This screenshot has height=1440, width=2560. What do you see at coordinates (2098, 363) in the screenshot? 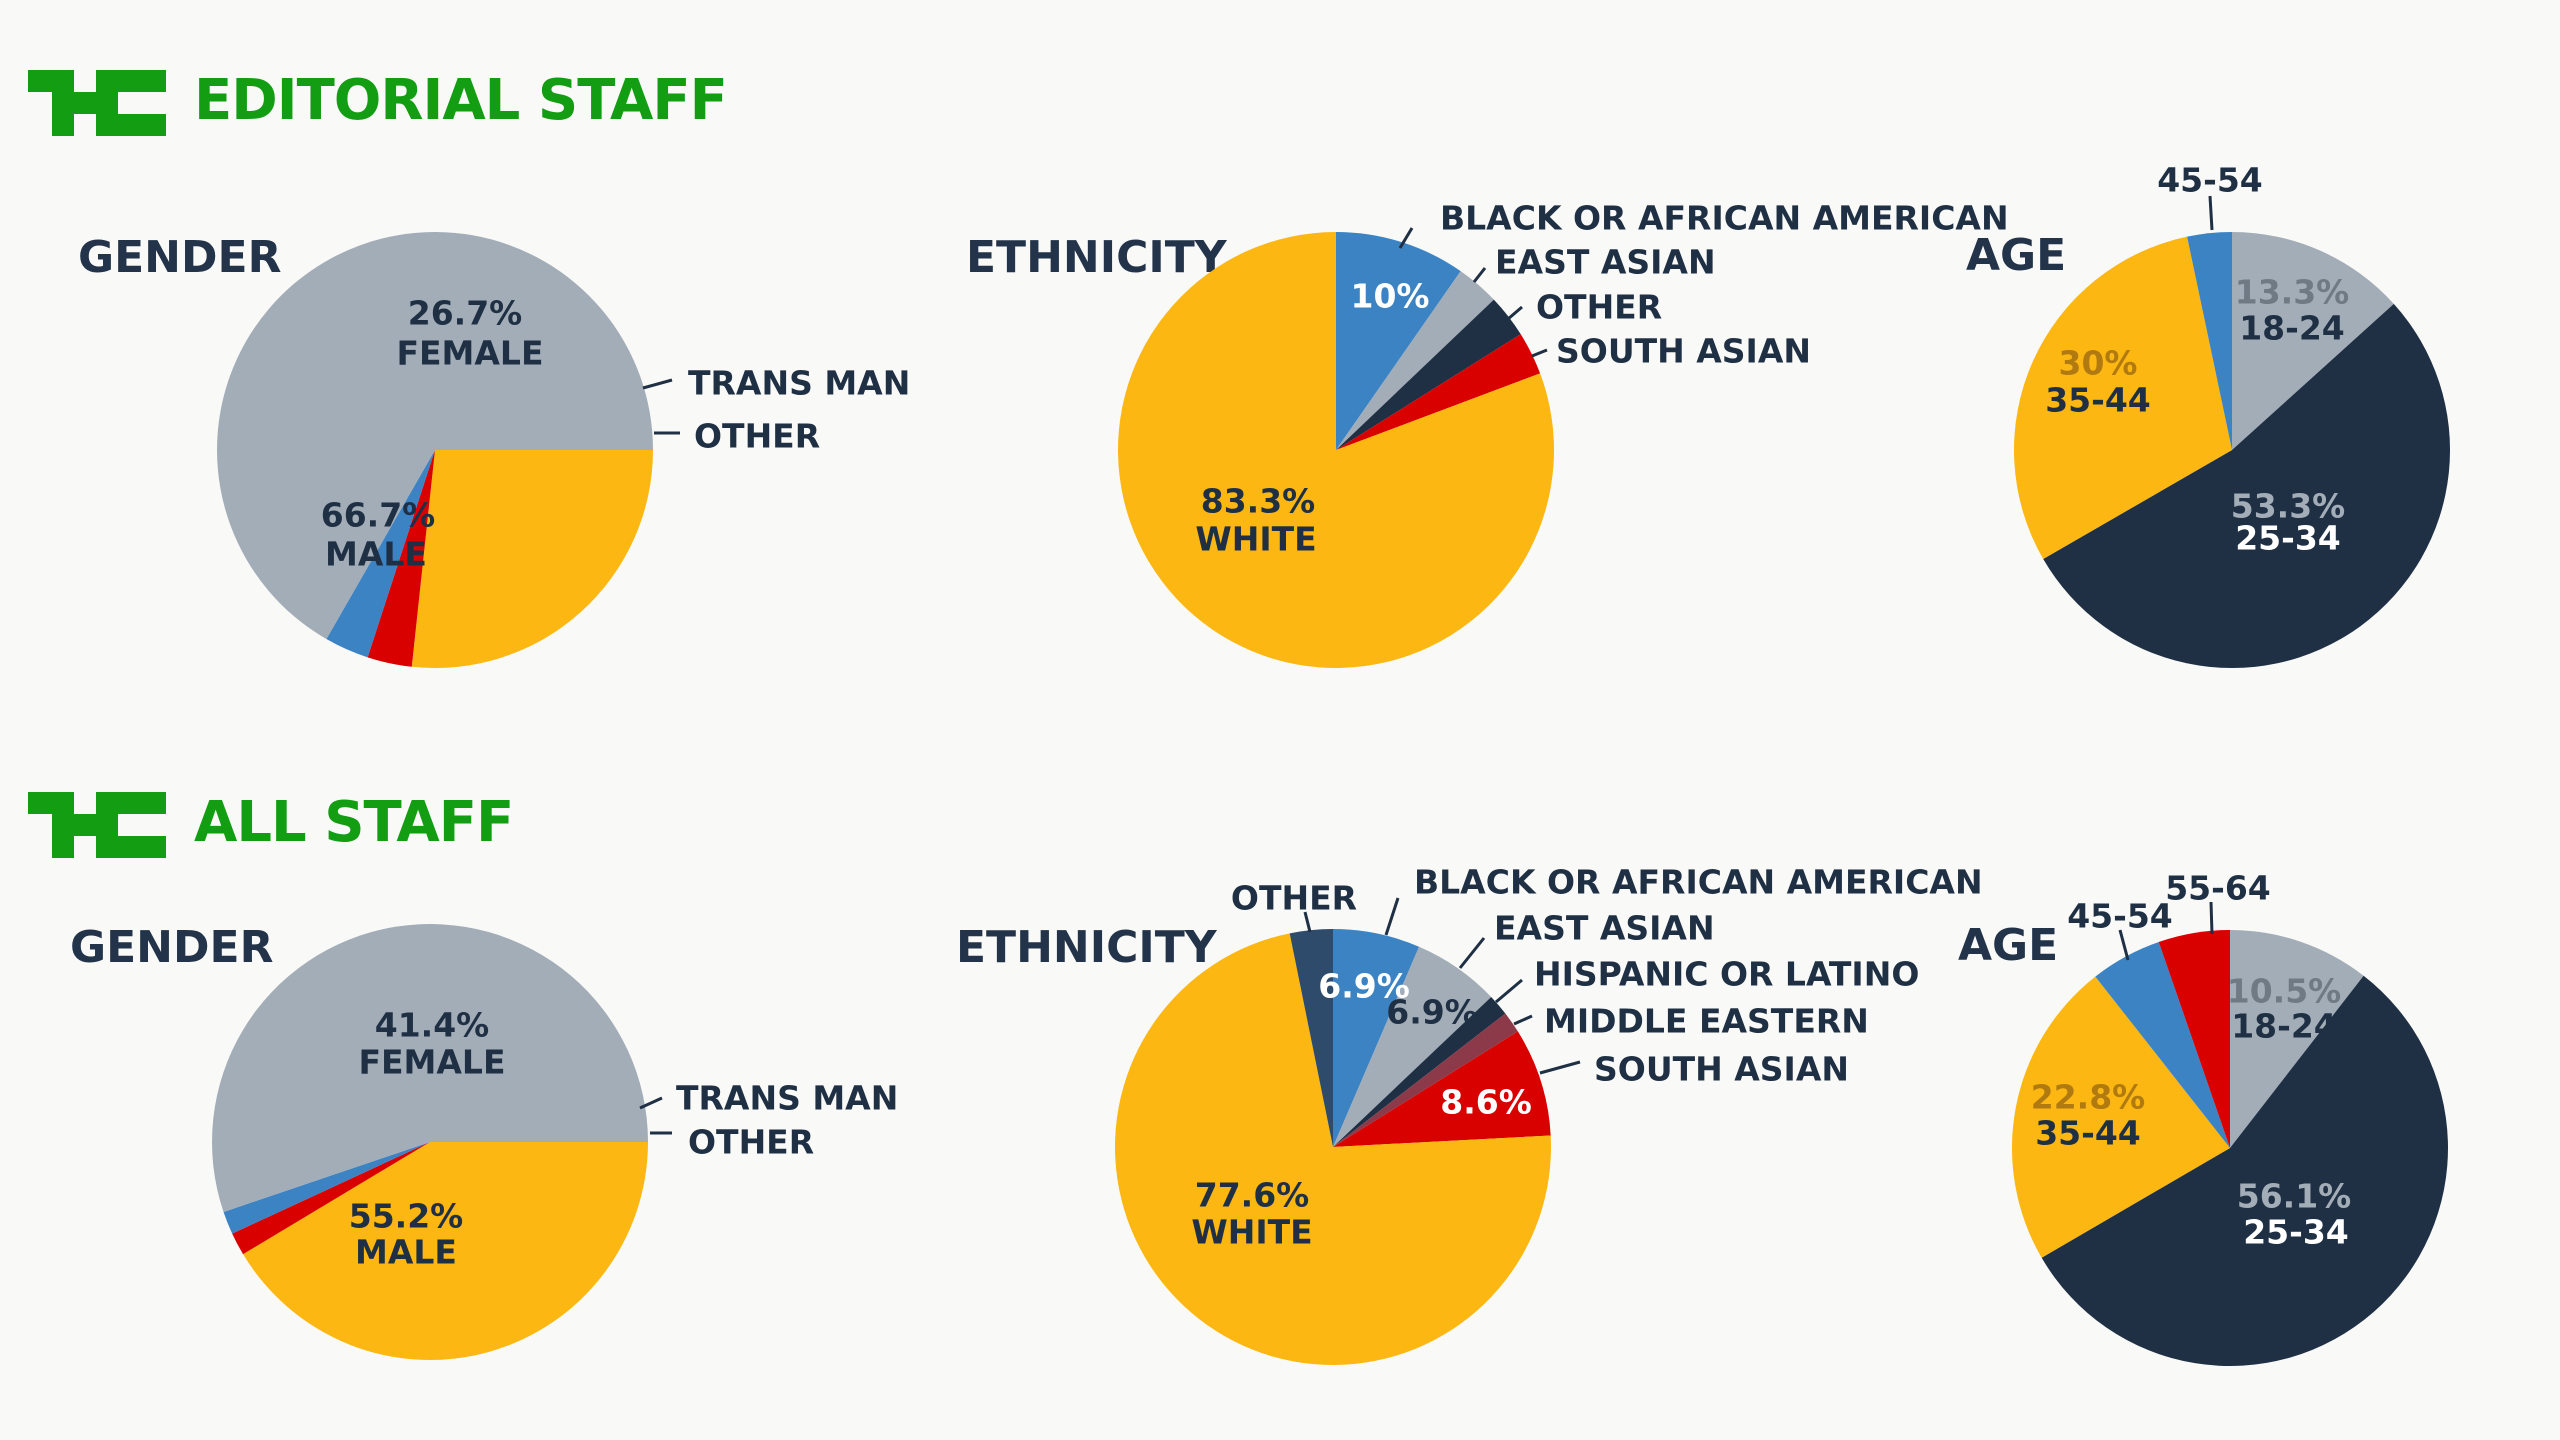
I see `value-label-35-44: 30%` at bounding box center [2098, 363].